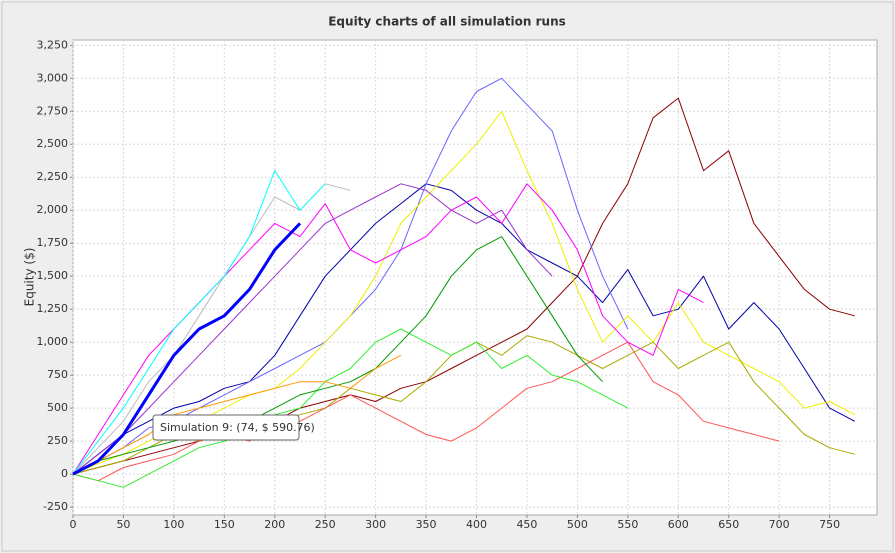 Image resolution: width=895 pixels, height=553 pixels. I want to click on x-tick-label: 700, so click(779, 524).